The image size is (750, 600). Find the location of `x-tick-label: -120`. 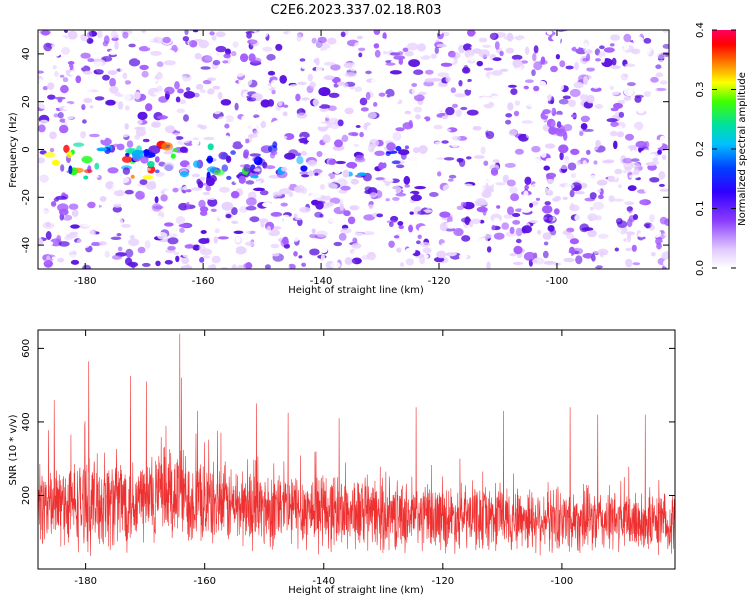

x-tick-label: -120 is located at coordinates (442, 581).